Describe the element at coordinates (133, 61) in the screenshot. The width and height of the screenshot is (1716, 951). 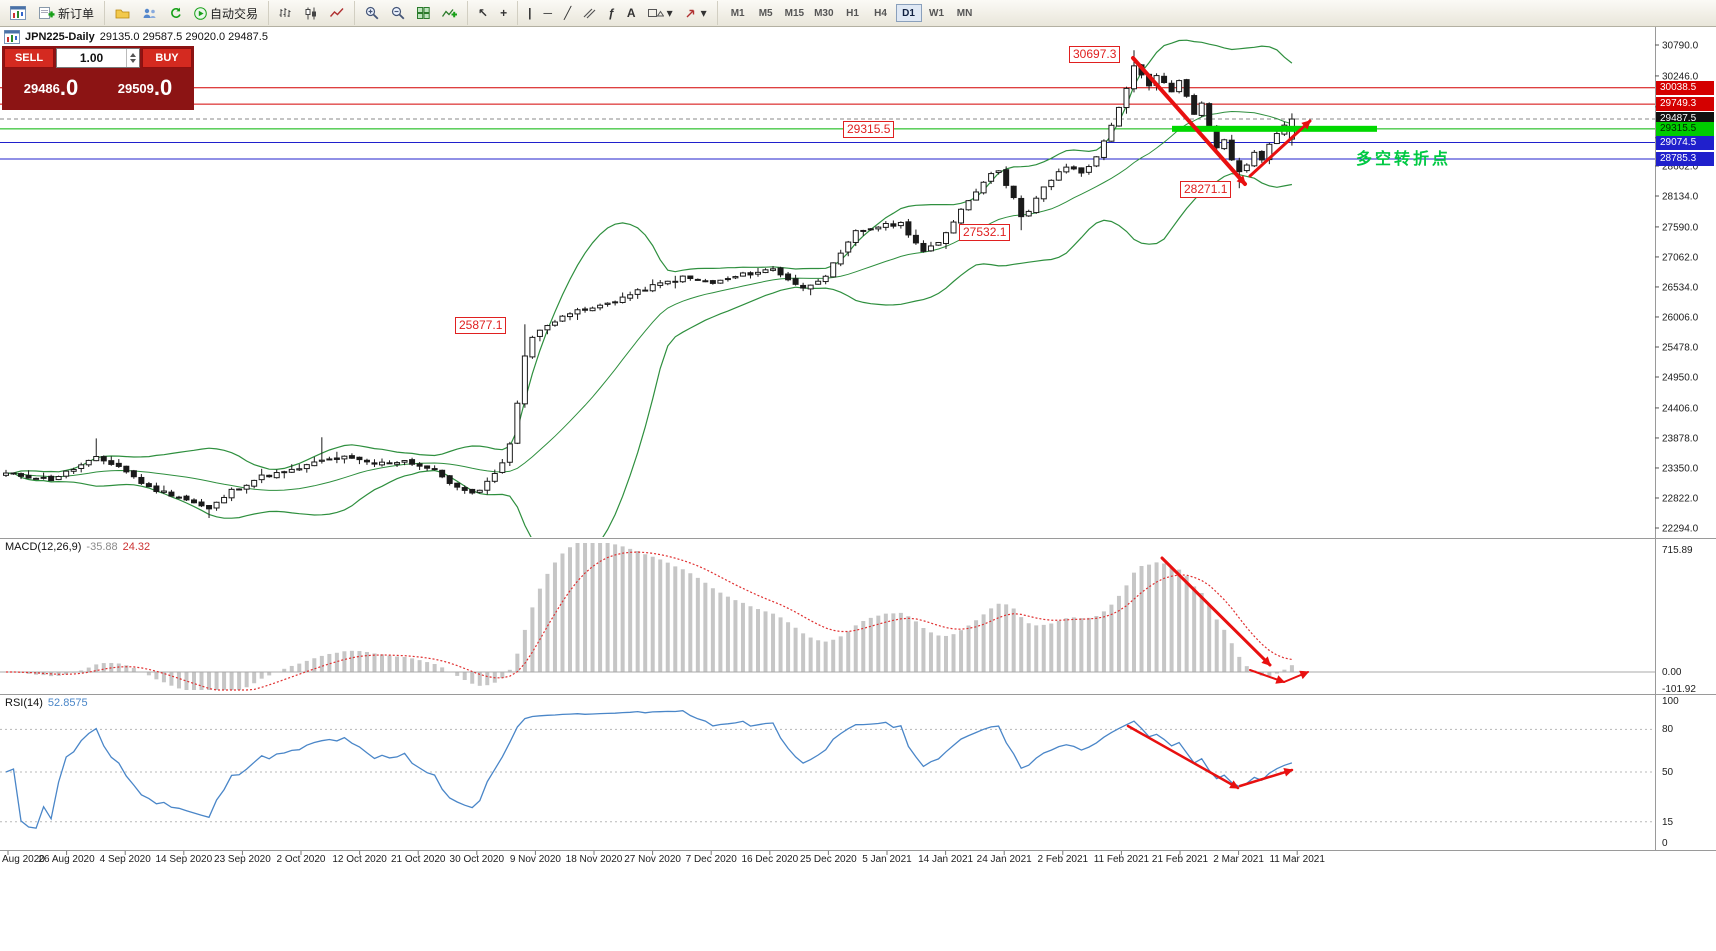
I see `volume-down-icon` at that location.